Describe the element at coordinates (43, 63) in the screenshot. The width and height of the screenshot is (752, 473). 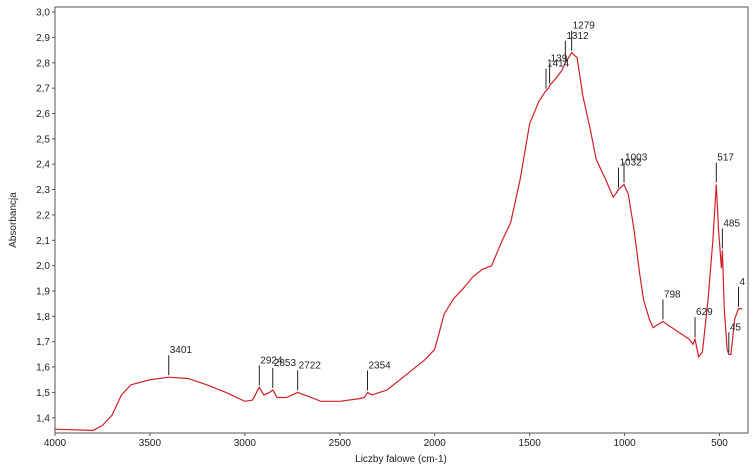
I see `y-tick-label: 2,8` at that location.